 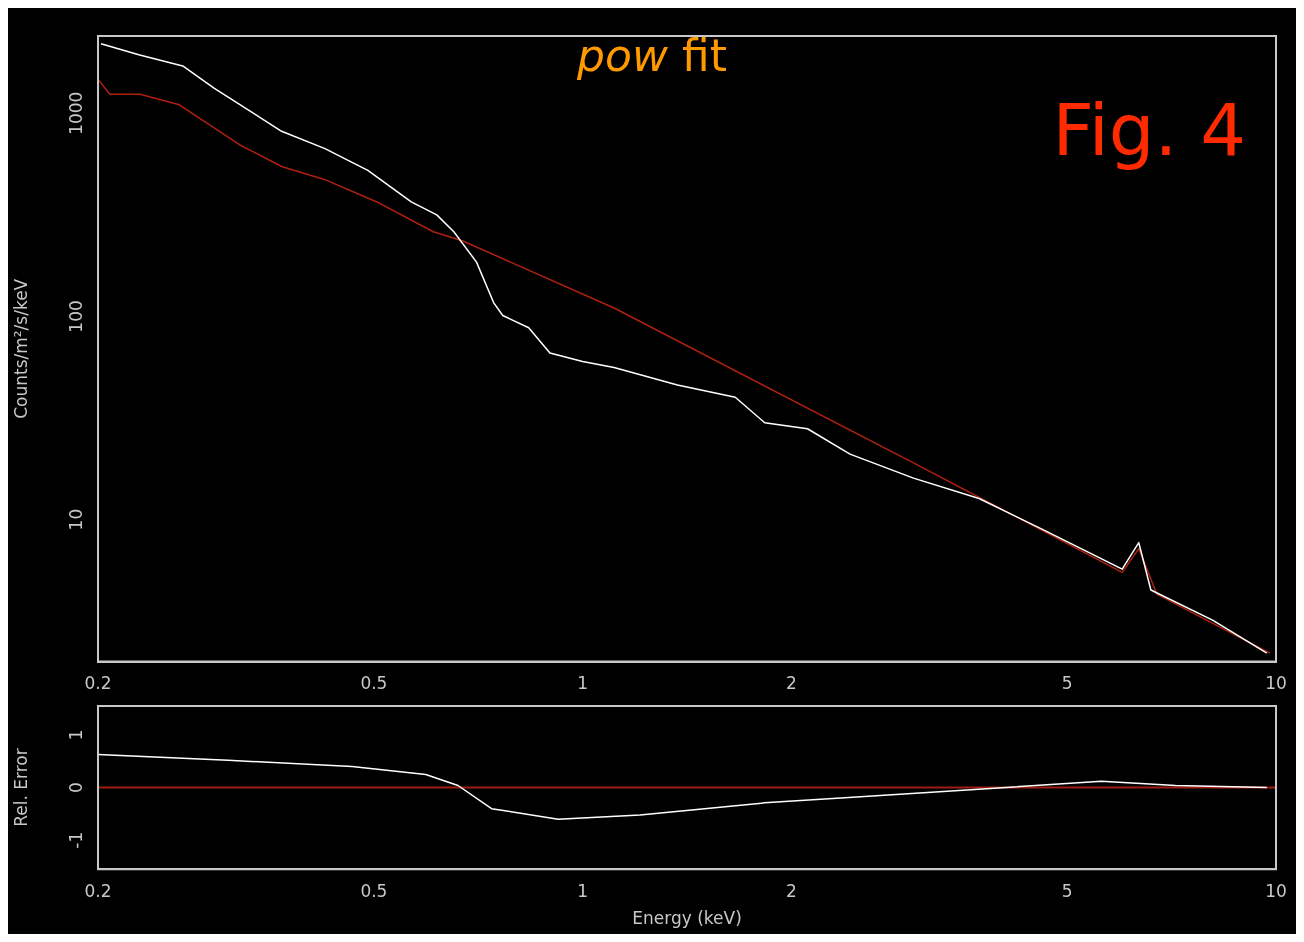 I want to click on y-tick-label: 0, so click(x=76, y=788).